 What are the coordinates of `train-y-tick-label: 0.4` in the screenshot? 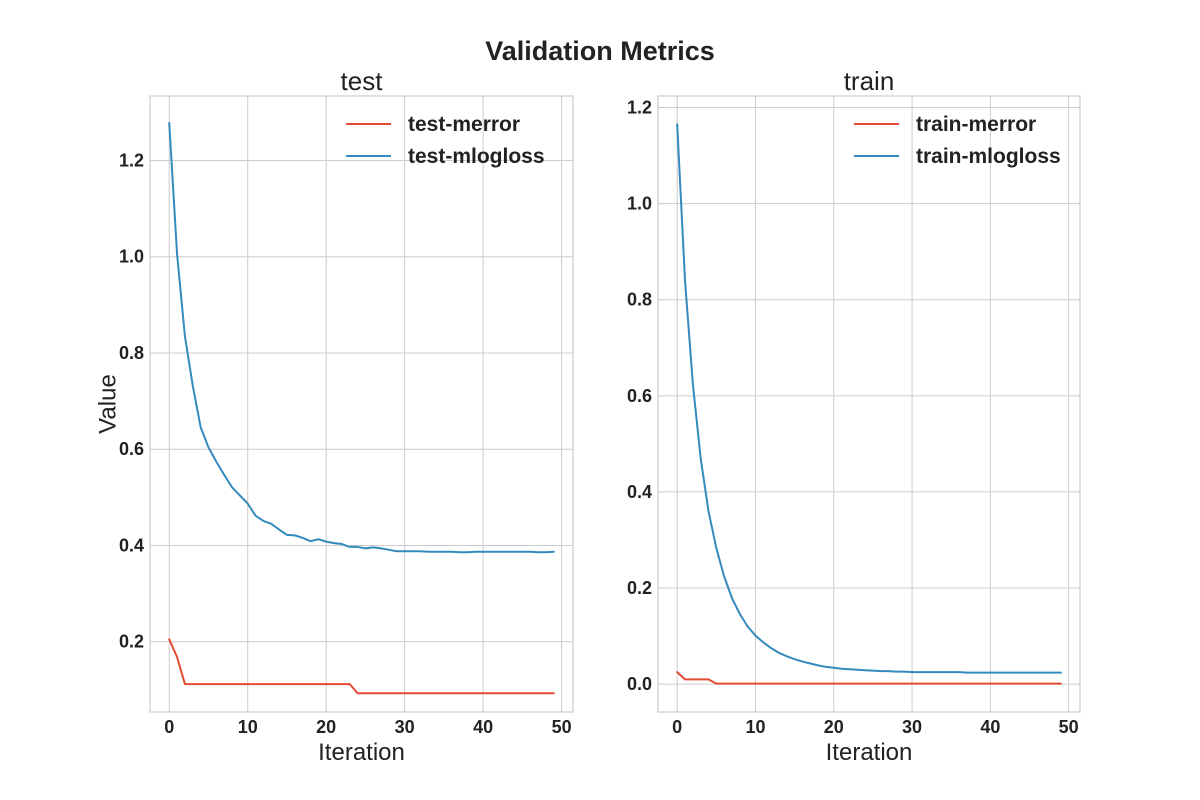 It's located at (639, 492).